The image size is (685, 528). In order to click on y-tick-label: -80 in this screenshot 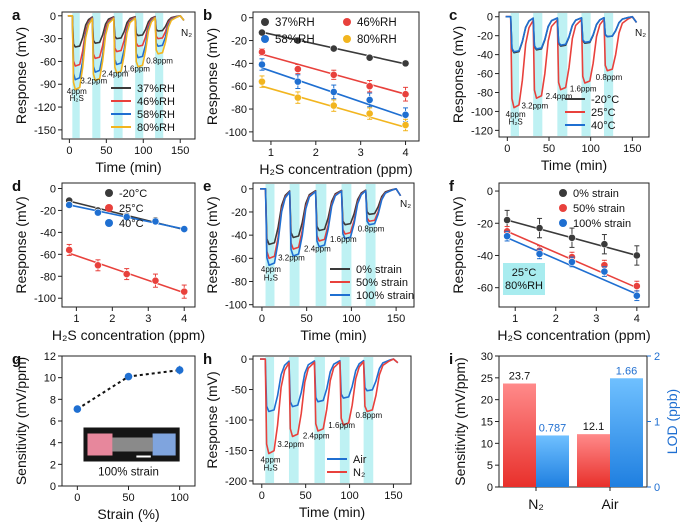, I will do `click(239, 283)`.